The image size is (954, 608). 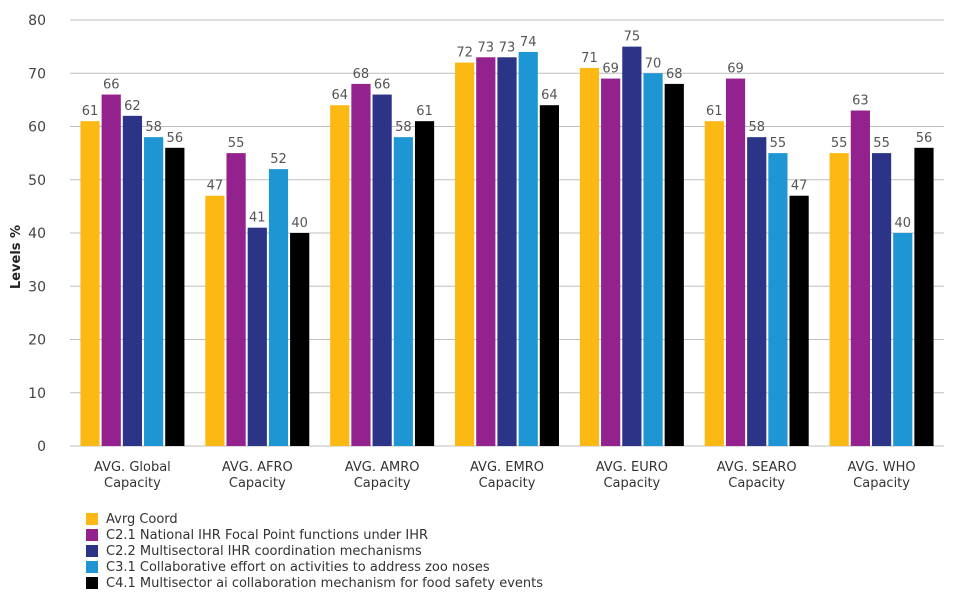 I want to click on data-label: 70, so click(x=653, y=63).